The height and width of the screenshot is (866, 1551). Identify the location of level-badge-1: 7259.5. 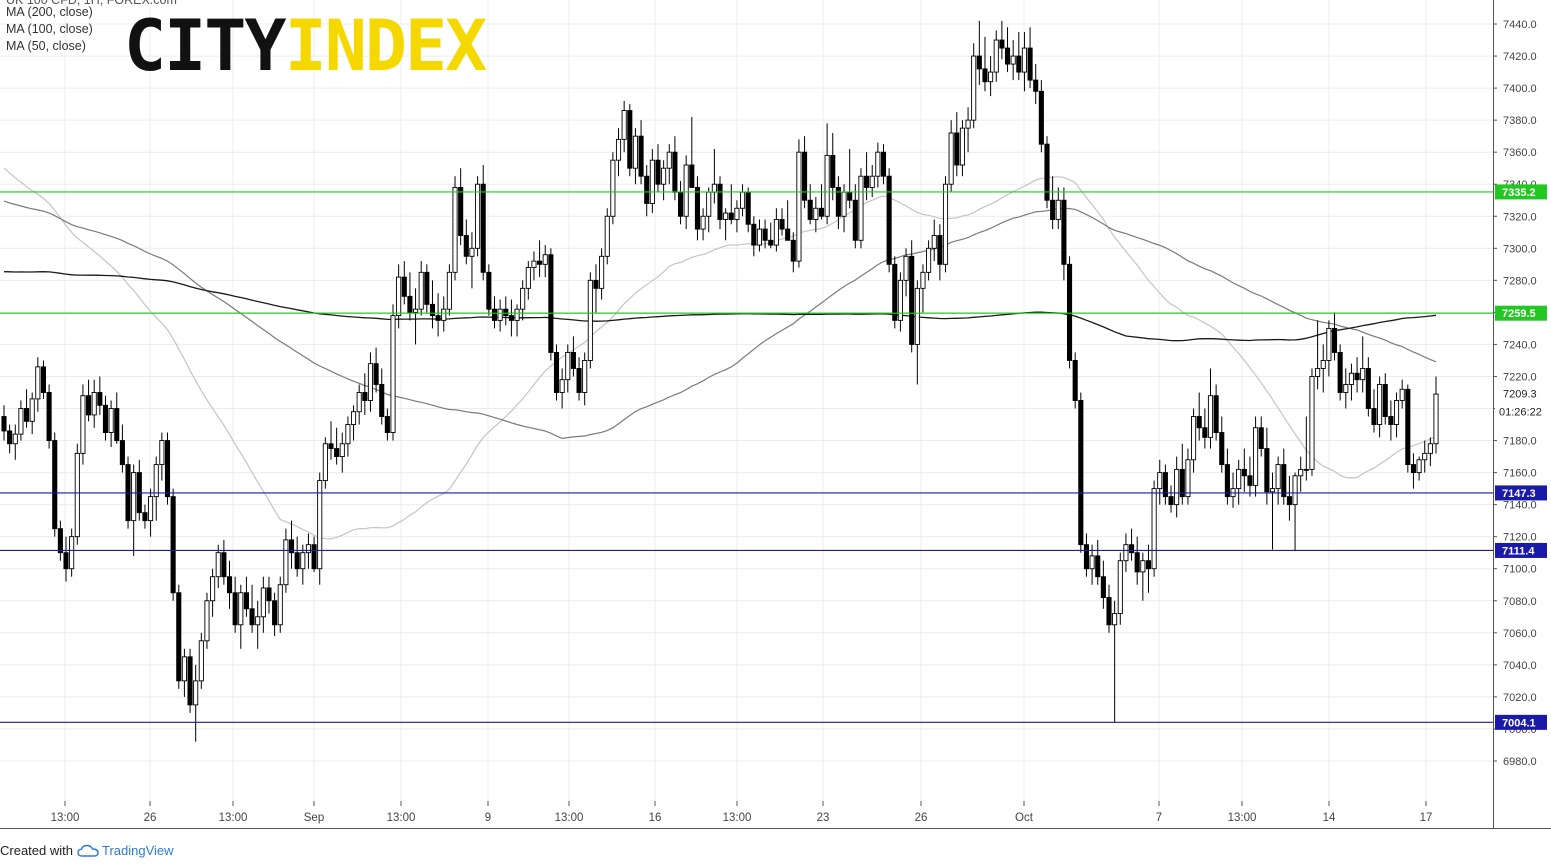
(1521, 313).